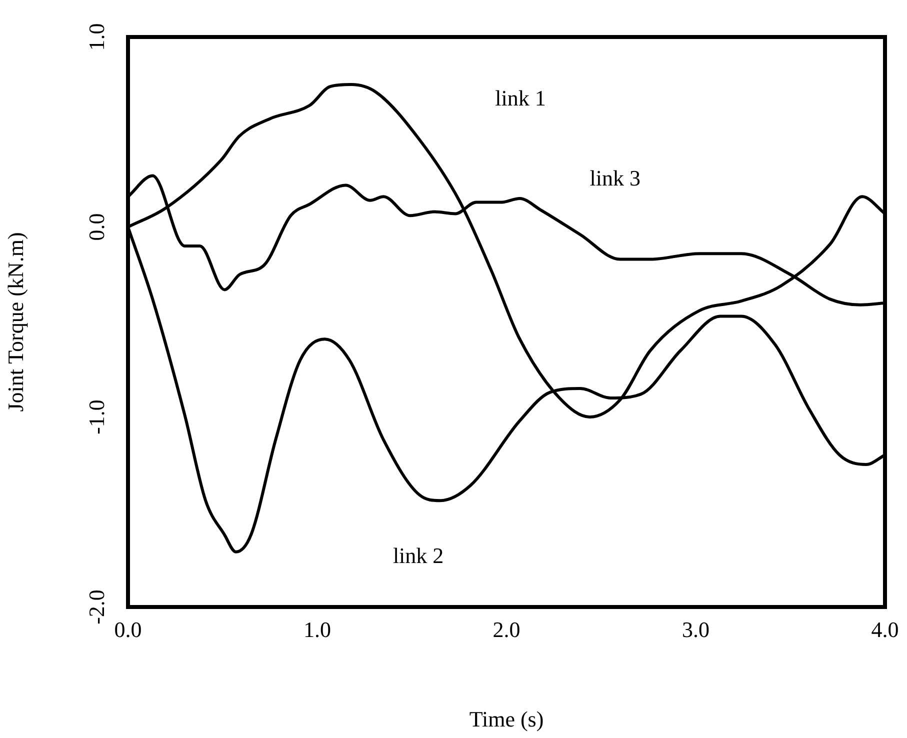 The width and height of the screenshot is (907, 738). What do you see at coordinates (520, 97) in the screenshot?
I see `annotation: link 1` at bounding box center [520, 97].